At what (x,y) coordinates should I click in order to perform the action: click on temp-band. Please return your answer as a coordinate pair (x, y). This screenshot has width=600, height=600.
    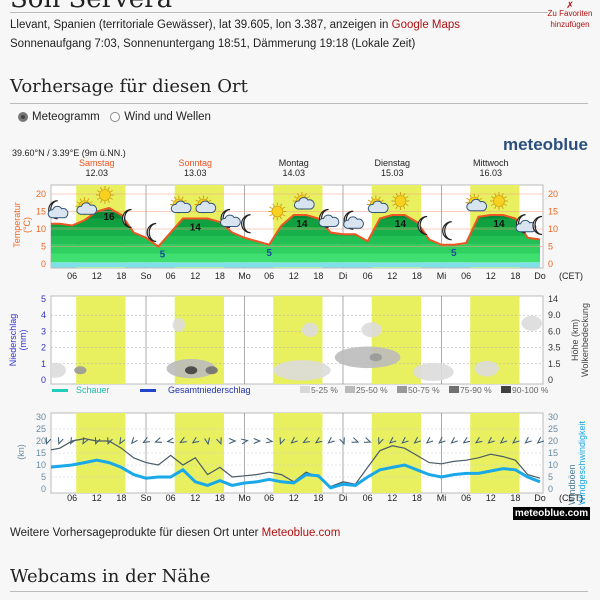
    Looking at the image, I should click on (295, 231).